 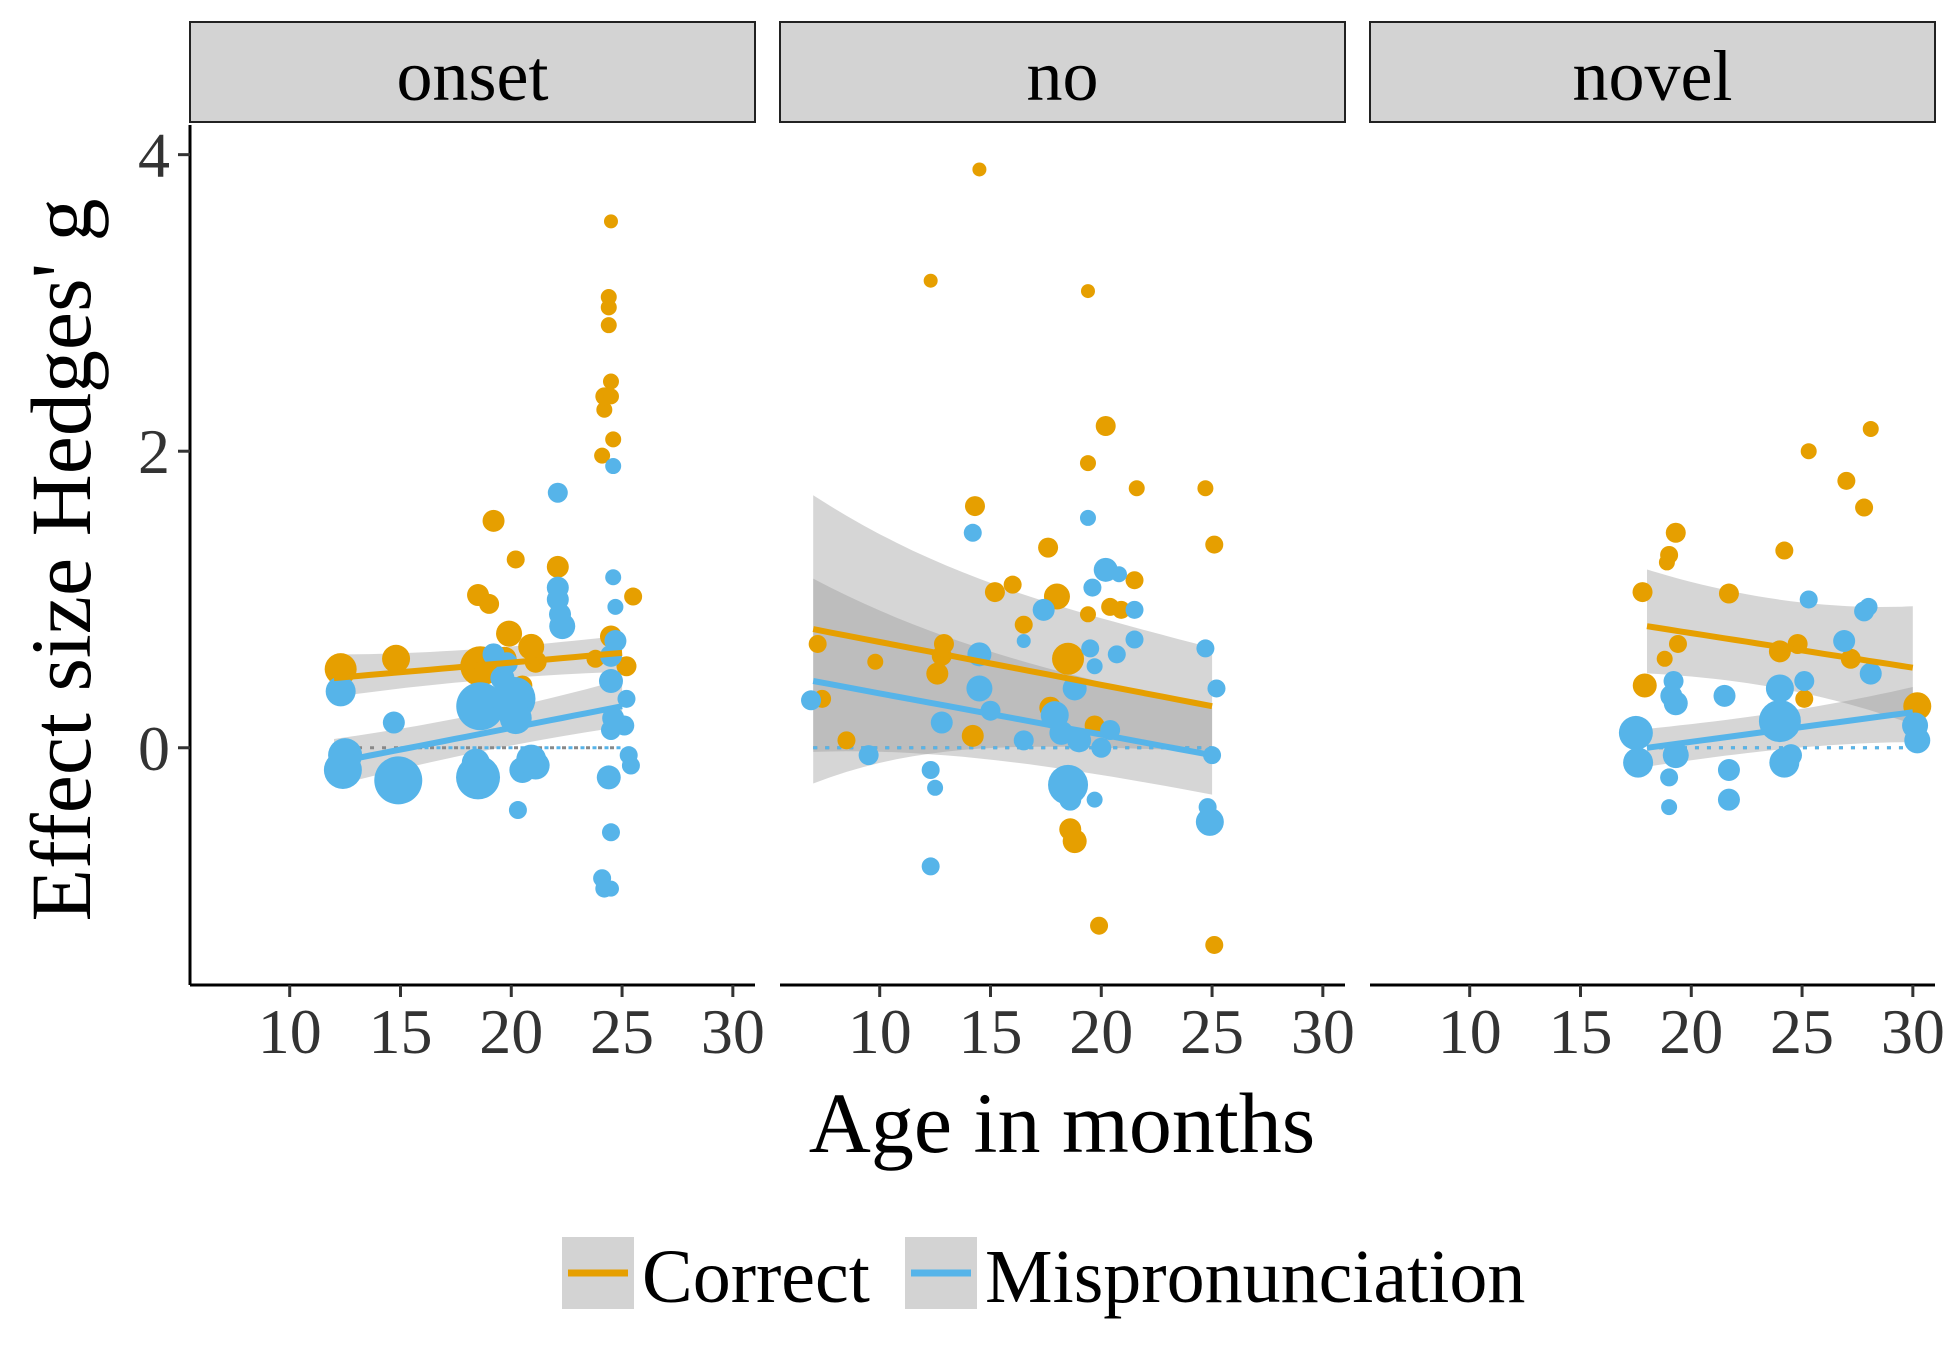 What do you see at coordinates (1470, 1031) in the screenshot?
I see `x-tick-label: 10` at bounding box center [1470, 1031].